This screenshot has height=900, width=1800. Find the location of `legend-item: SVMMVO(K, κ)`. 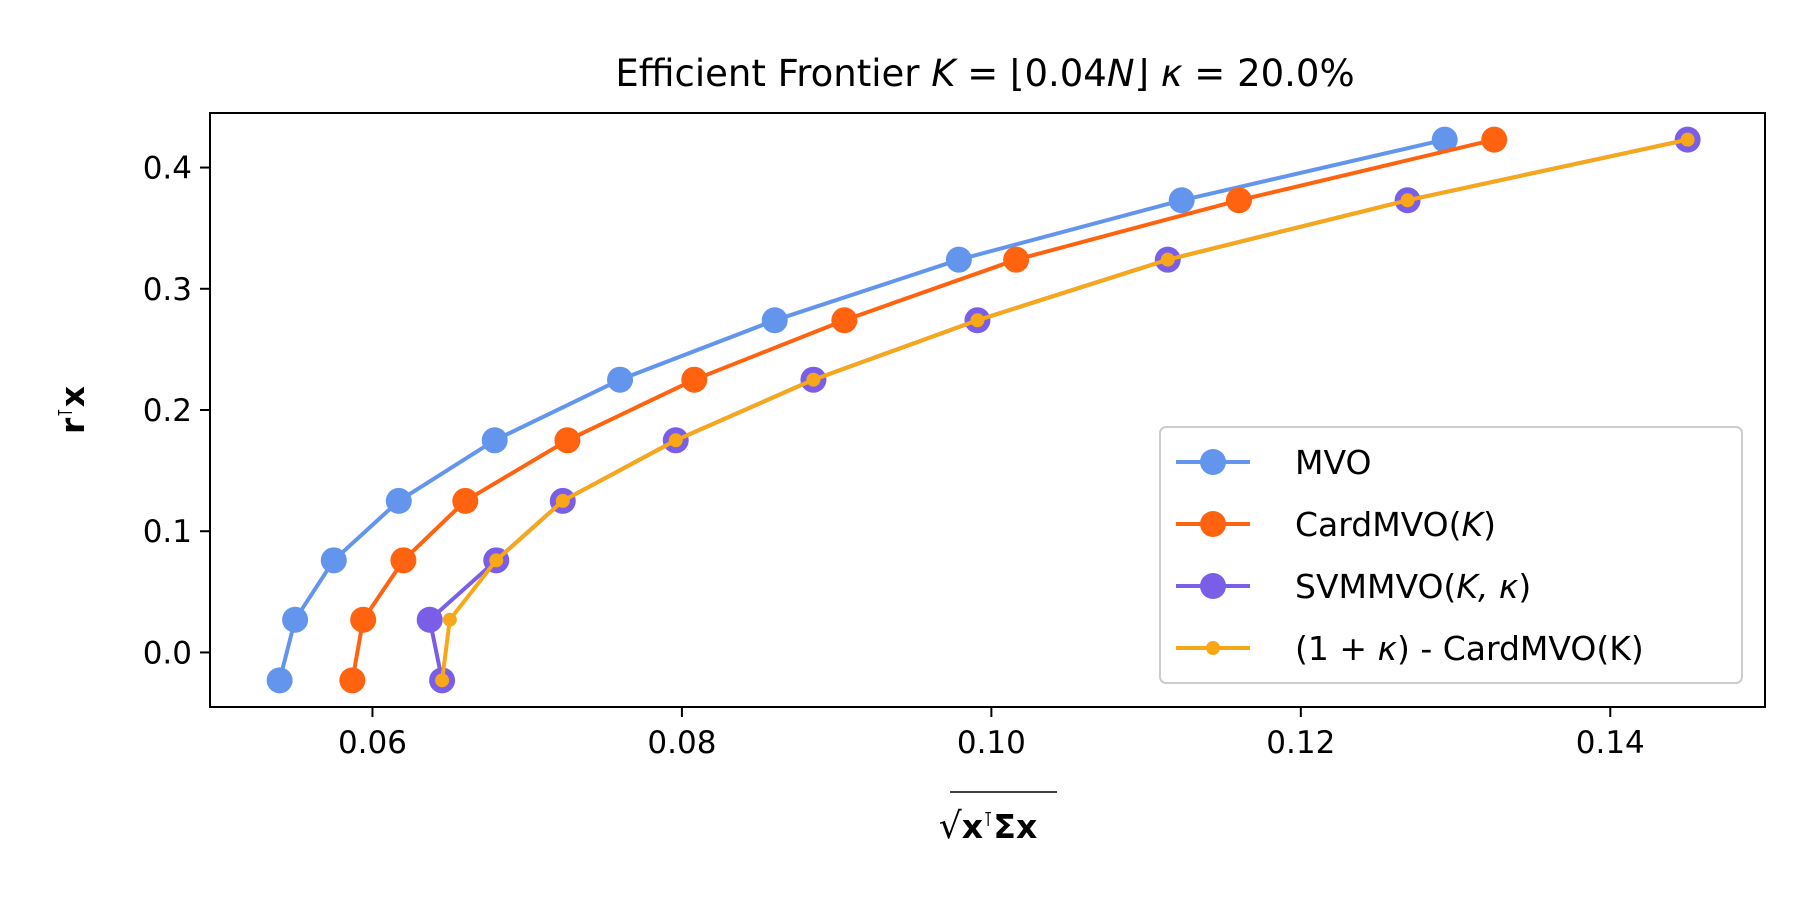

legend-item: SVMMVO(K, κ) is located at coordinates (1353, 586).